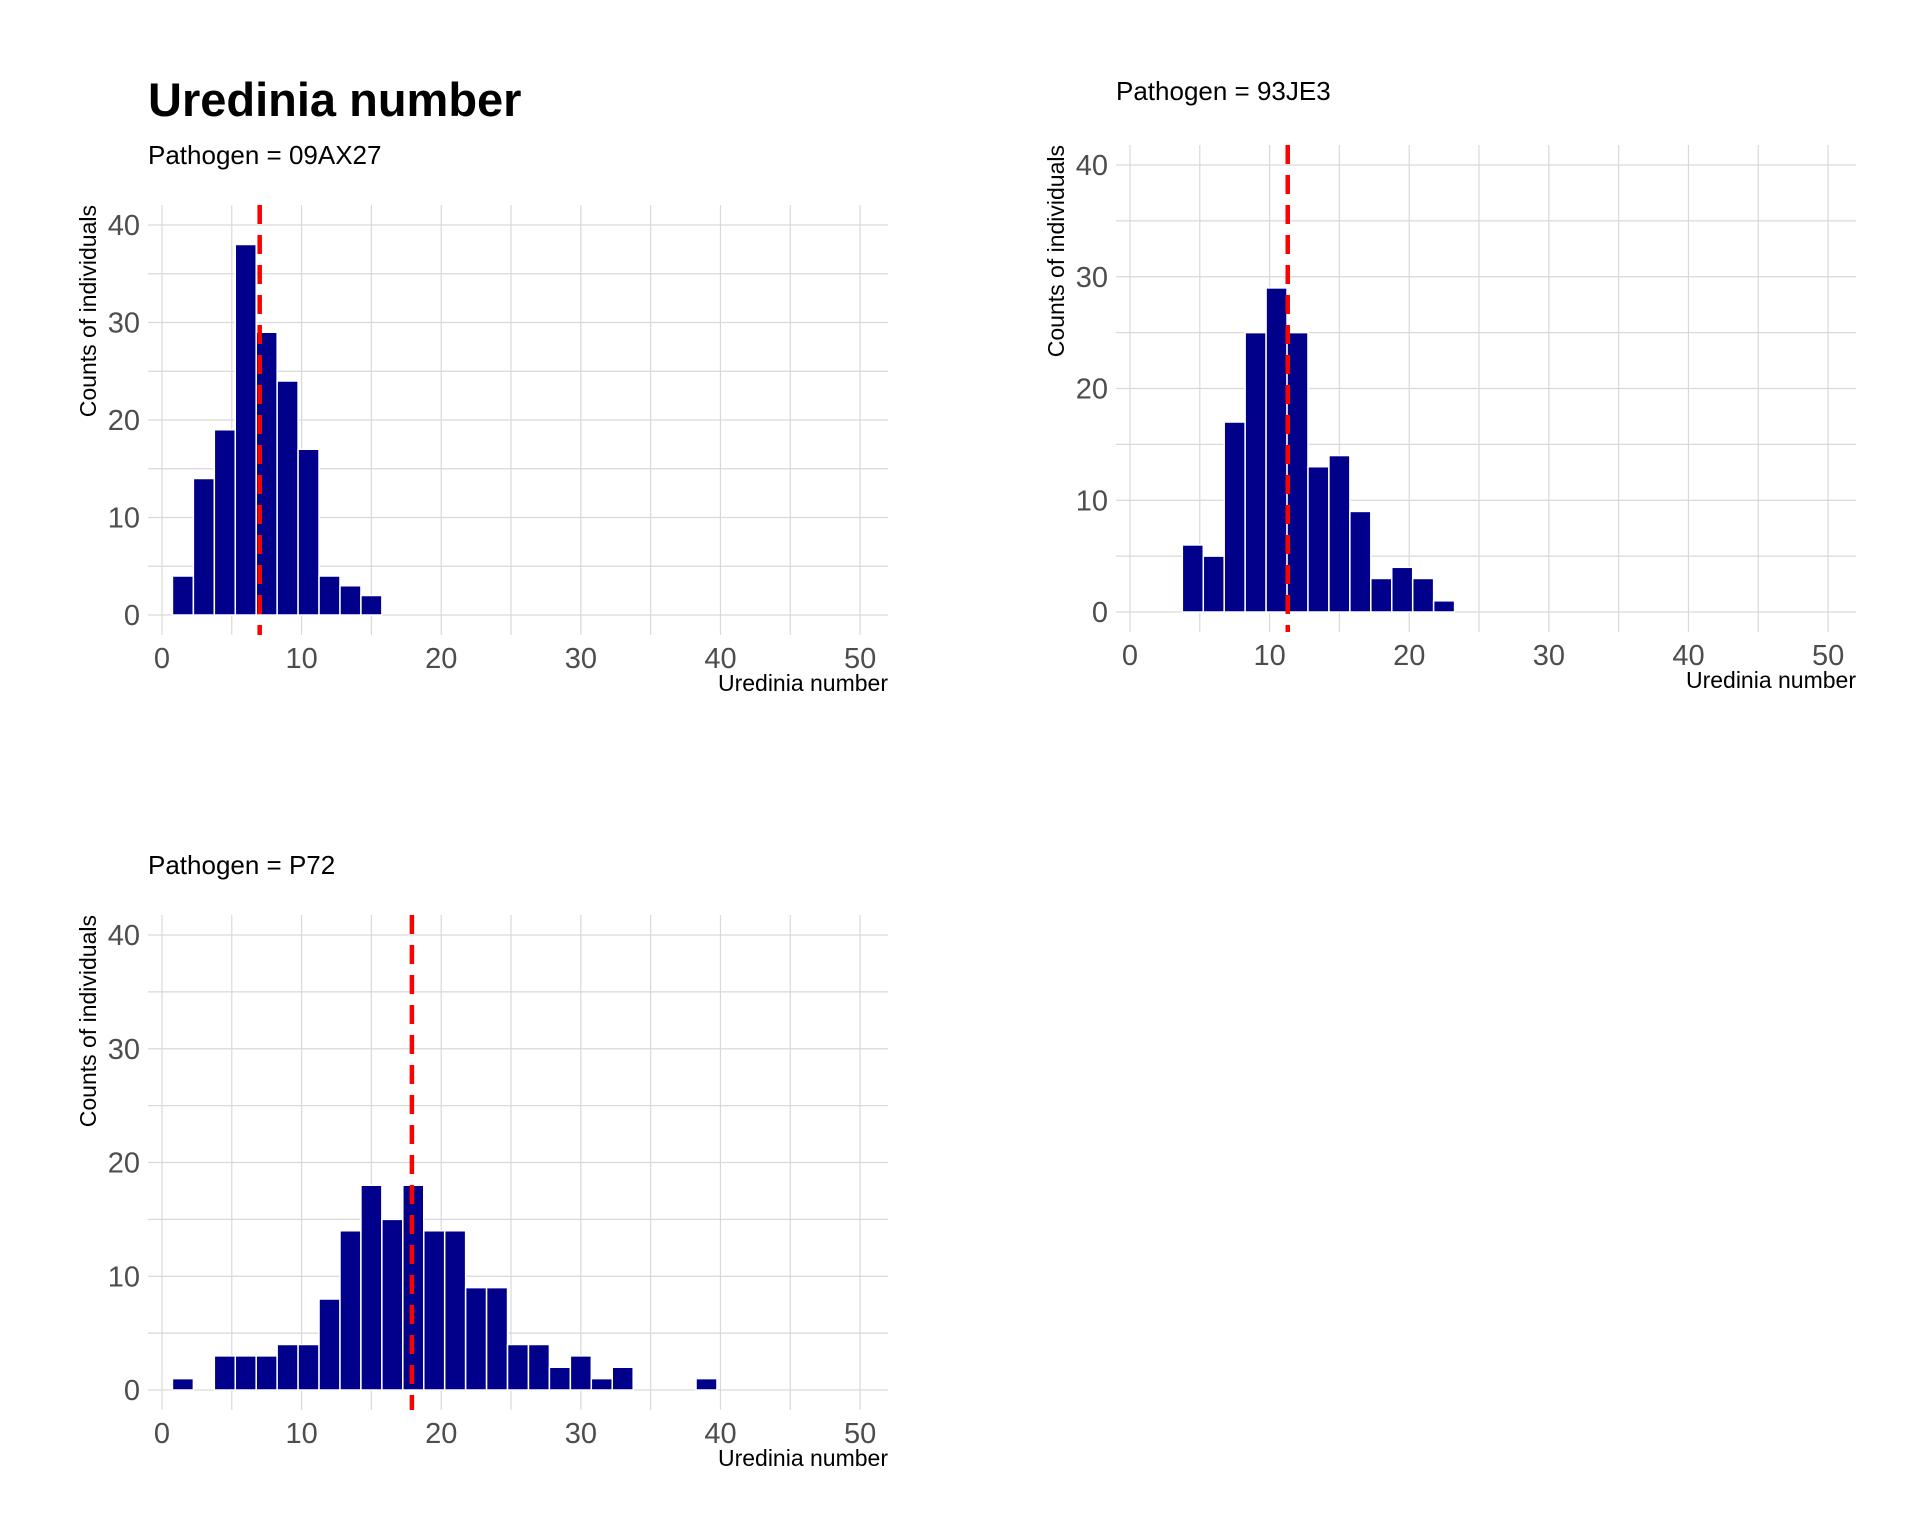 The height and width of the screenshot is (1536, 1920). I want to click on main-title: Uredinia number, so click(334, 99).